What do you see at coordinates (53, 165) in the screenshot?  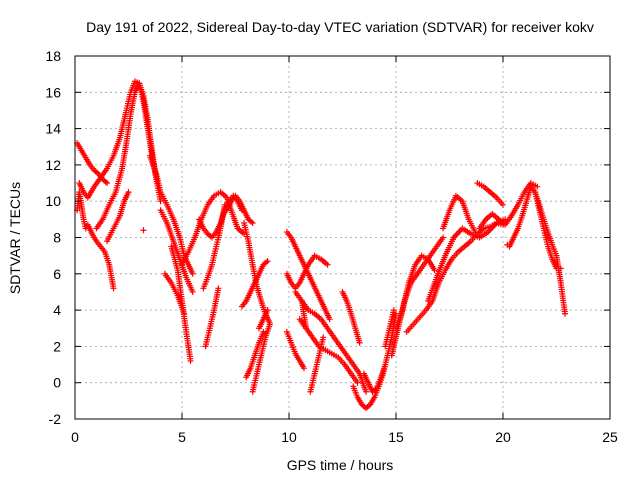 I see `y-tick-label: 12` at bounding box center [53, 165].